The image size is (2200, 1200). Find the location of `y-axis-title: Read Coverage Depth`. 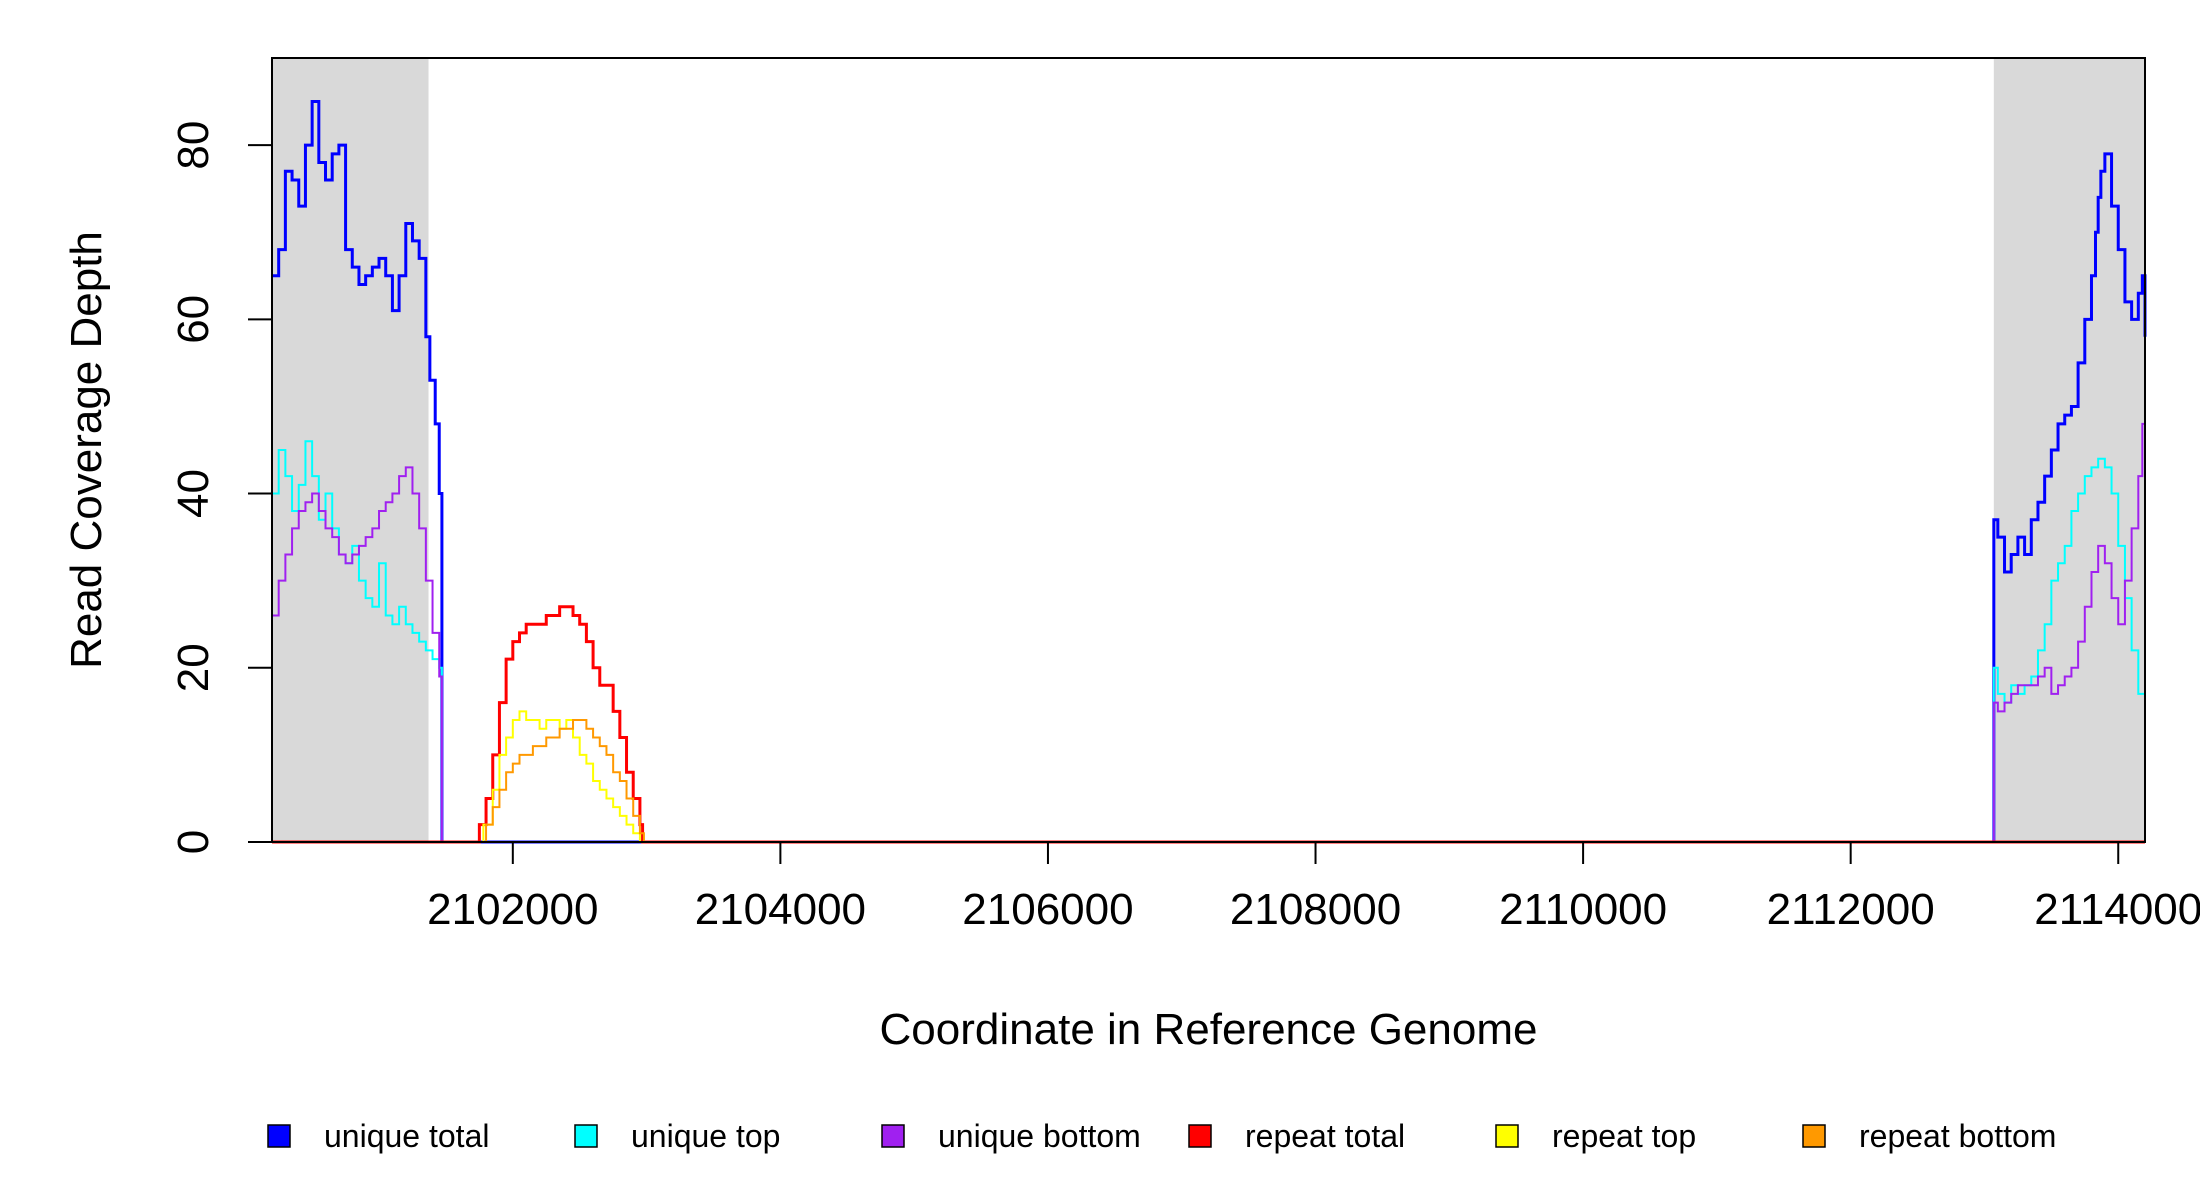

y-axis-title: Read Coverage Depth is located at coordinates (86, 450).